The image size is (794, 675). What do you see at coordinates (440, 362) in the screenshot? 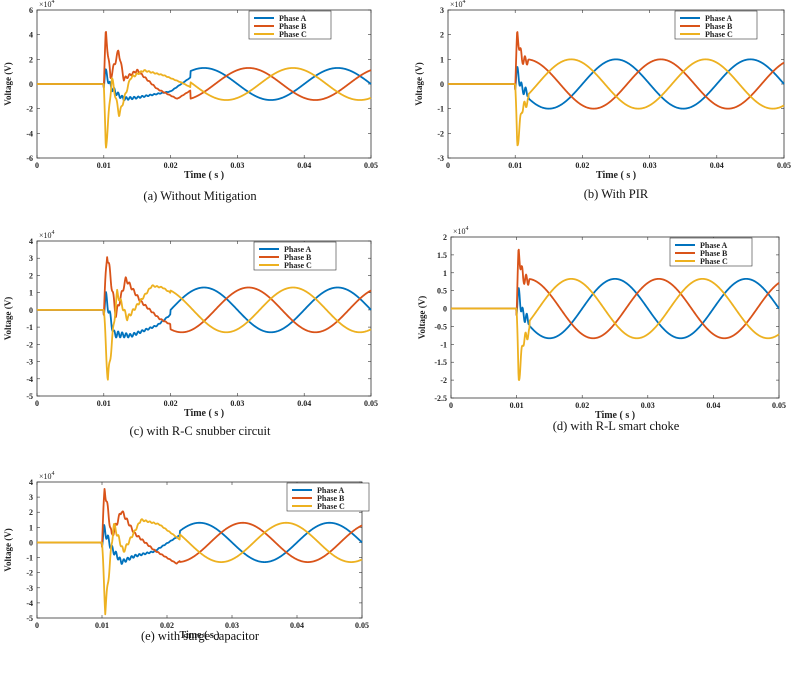
I see `y-tick-label: -1.5` at bounding box center [440, 362].